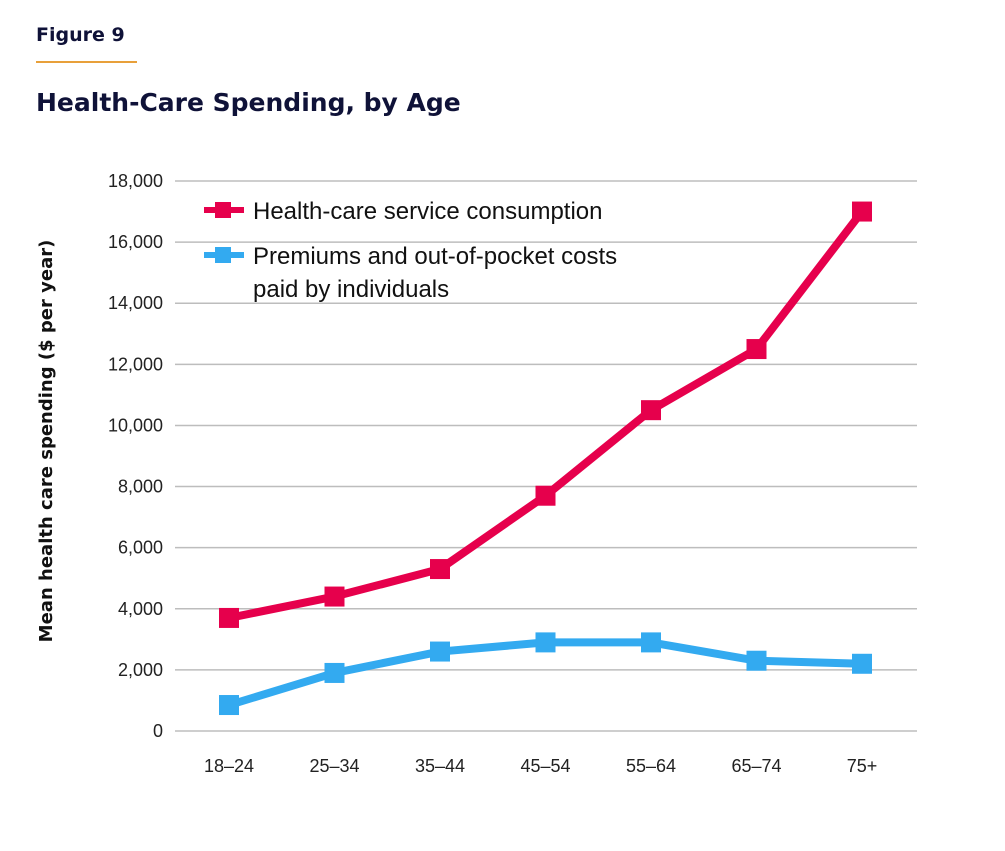 Image resolution: width=1005 pixels, height=851 pixels. Describe the element at coordinates (351, 289) in the screenshot. I see `legend-label: paid by individuals` at that location.